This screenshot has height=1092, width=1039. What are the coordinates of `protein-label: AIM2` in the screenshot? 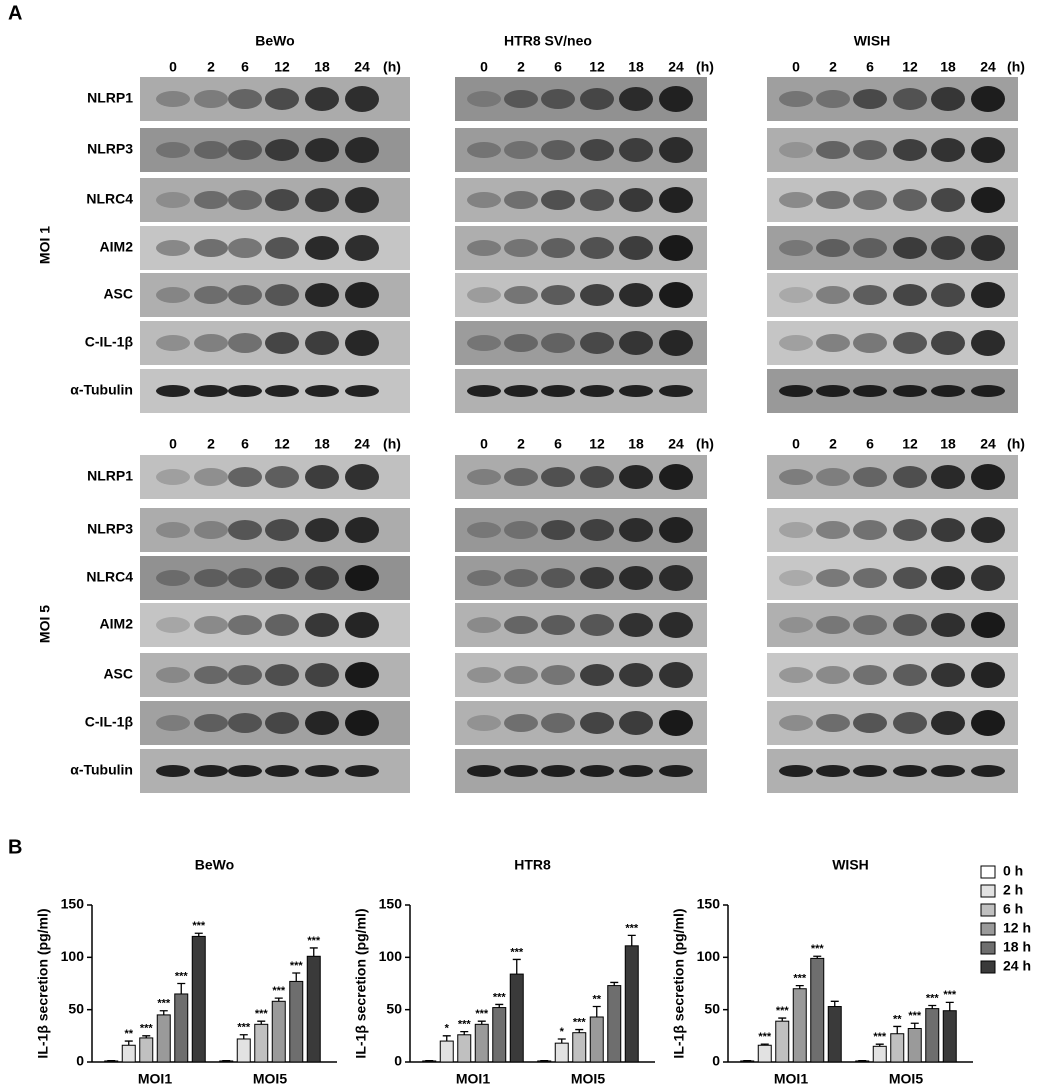 It's located at (117, 247).